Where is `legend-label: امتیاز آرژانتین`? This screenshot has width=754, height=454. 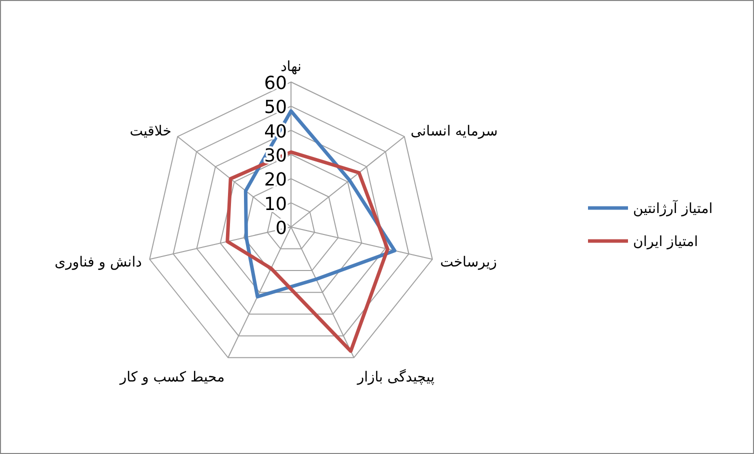 legend-label: امتیاز آرژانتین is located at coordinates (673, 208).